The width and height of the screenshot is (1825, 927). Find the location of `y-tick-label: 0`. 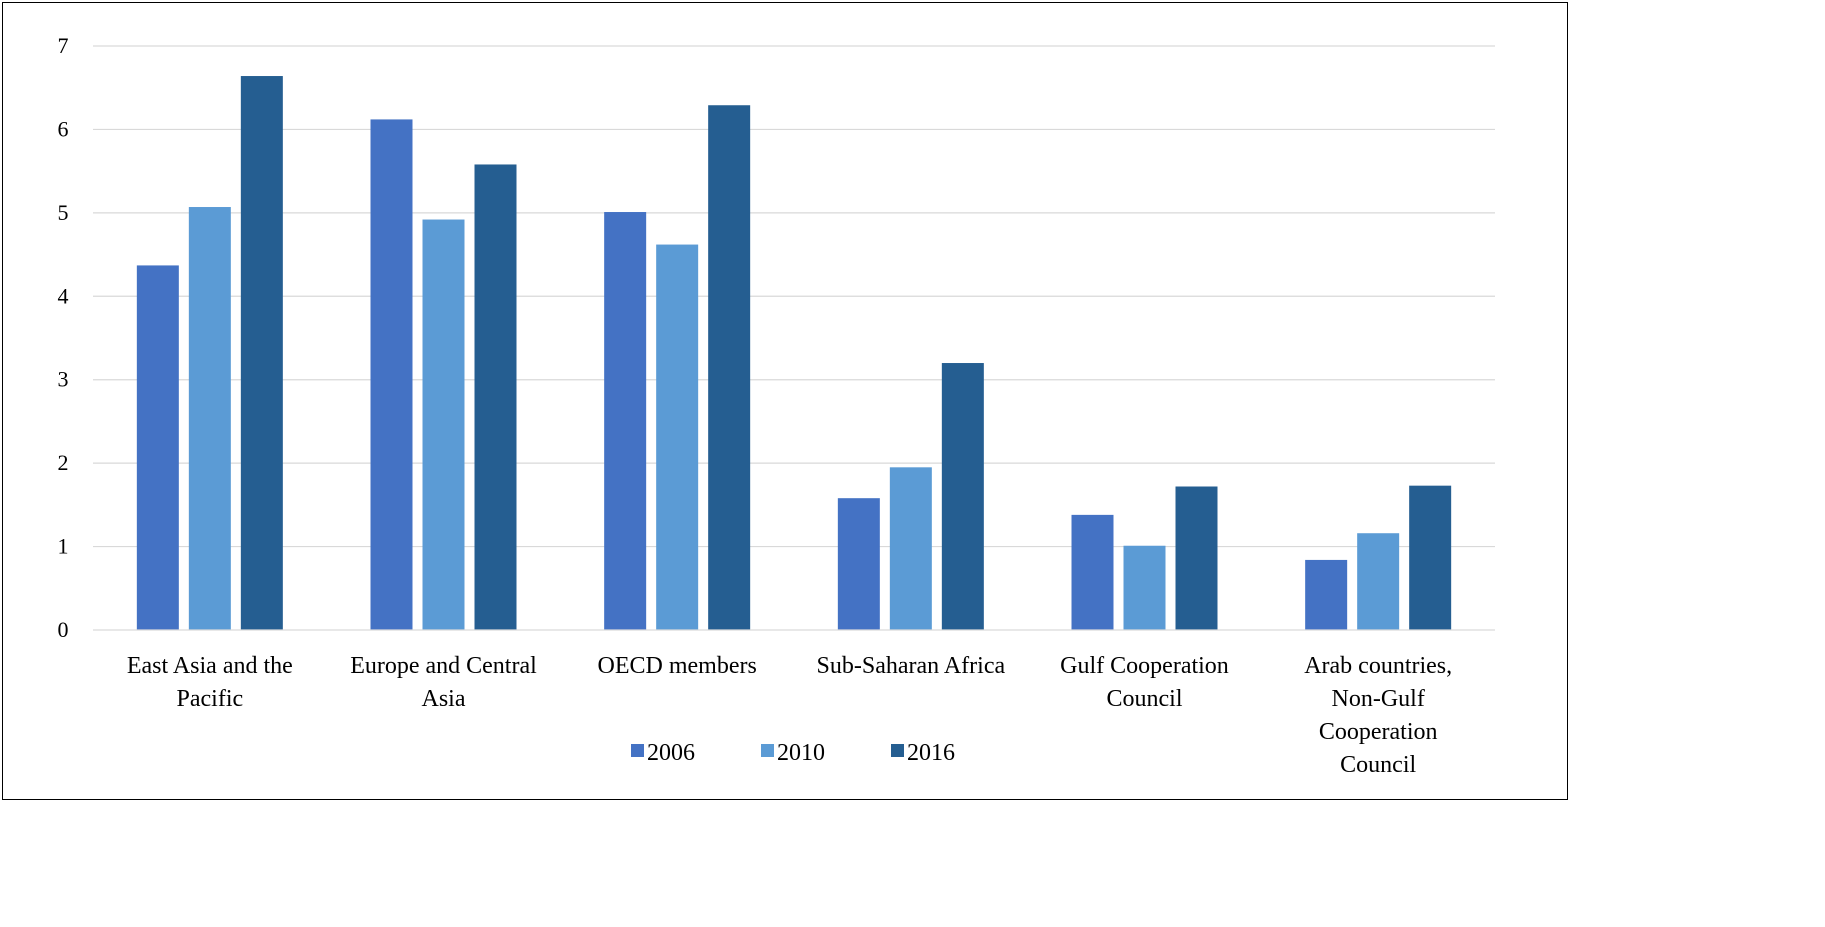

y-tick-label: 0 is located at coordinates (63, 629).